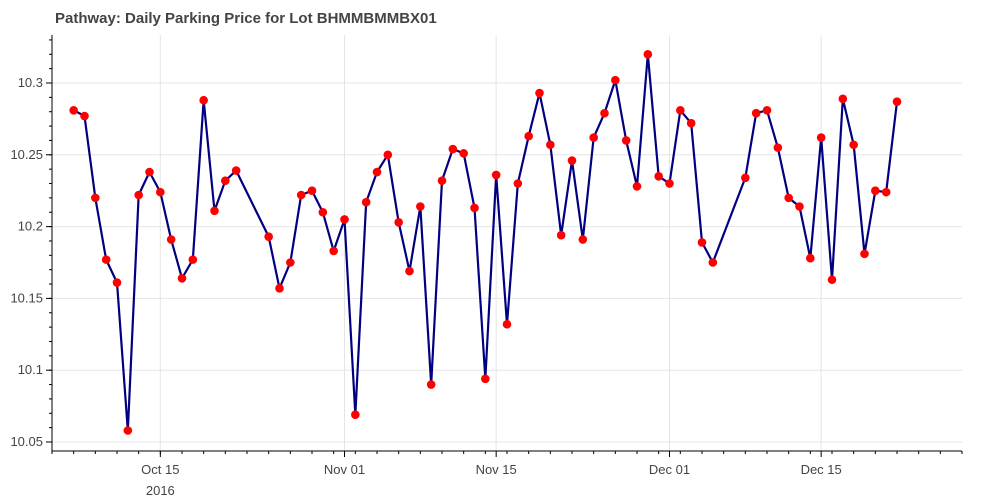  Describe the element at coordinates (160, 490) in the screenshot. I see `x-tick-sublabel: 2016` at that location.